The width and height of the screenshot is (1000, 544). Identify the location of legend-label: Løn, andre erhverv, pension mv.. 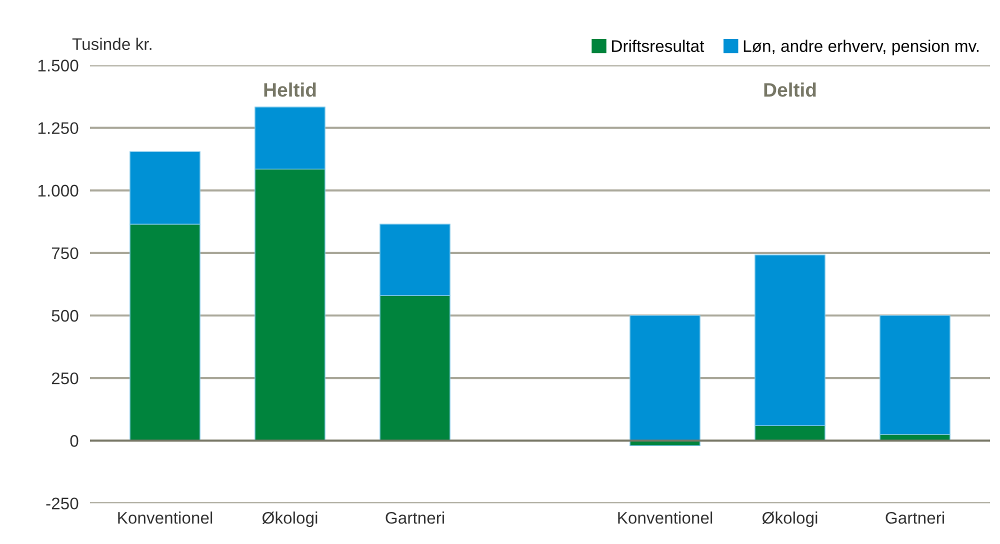
(861, 48).